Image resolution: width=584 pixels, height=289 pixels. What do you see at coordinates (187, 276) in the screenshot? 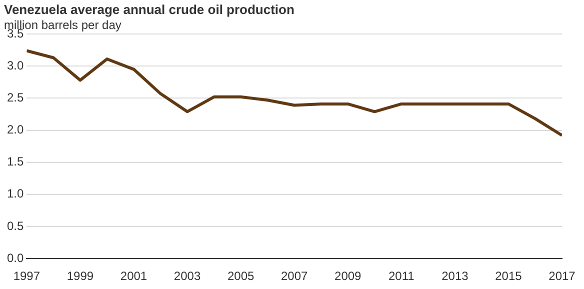
I see `x-tick-label: 2003` at bounding box center [187, 276].